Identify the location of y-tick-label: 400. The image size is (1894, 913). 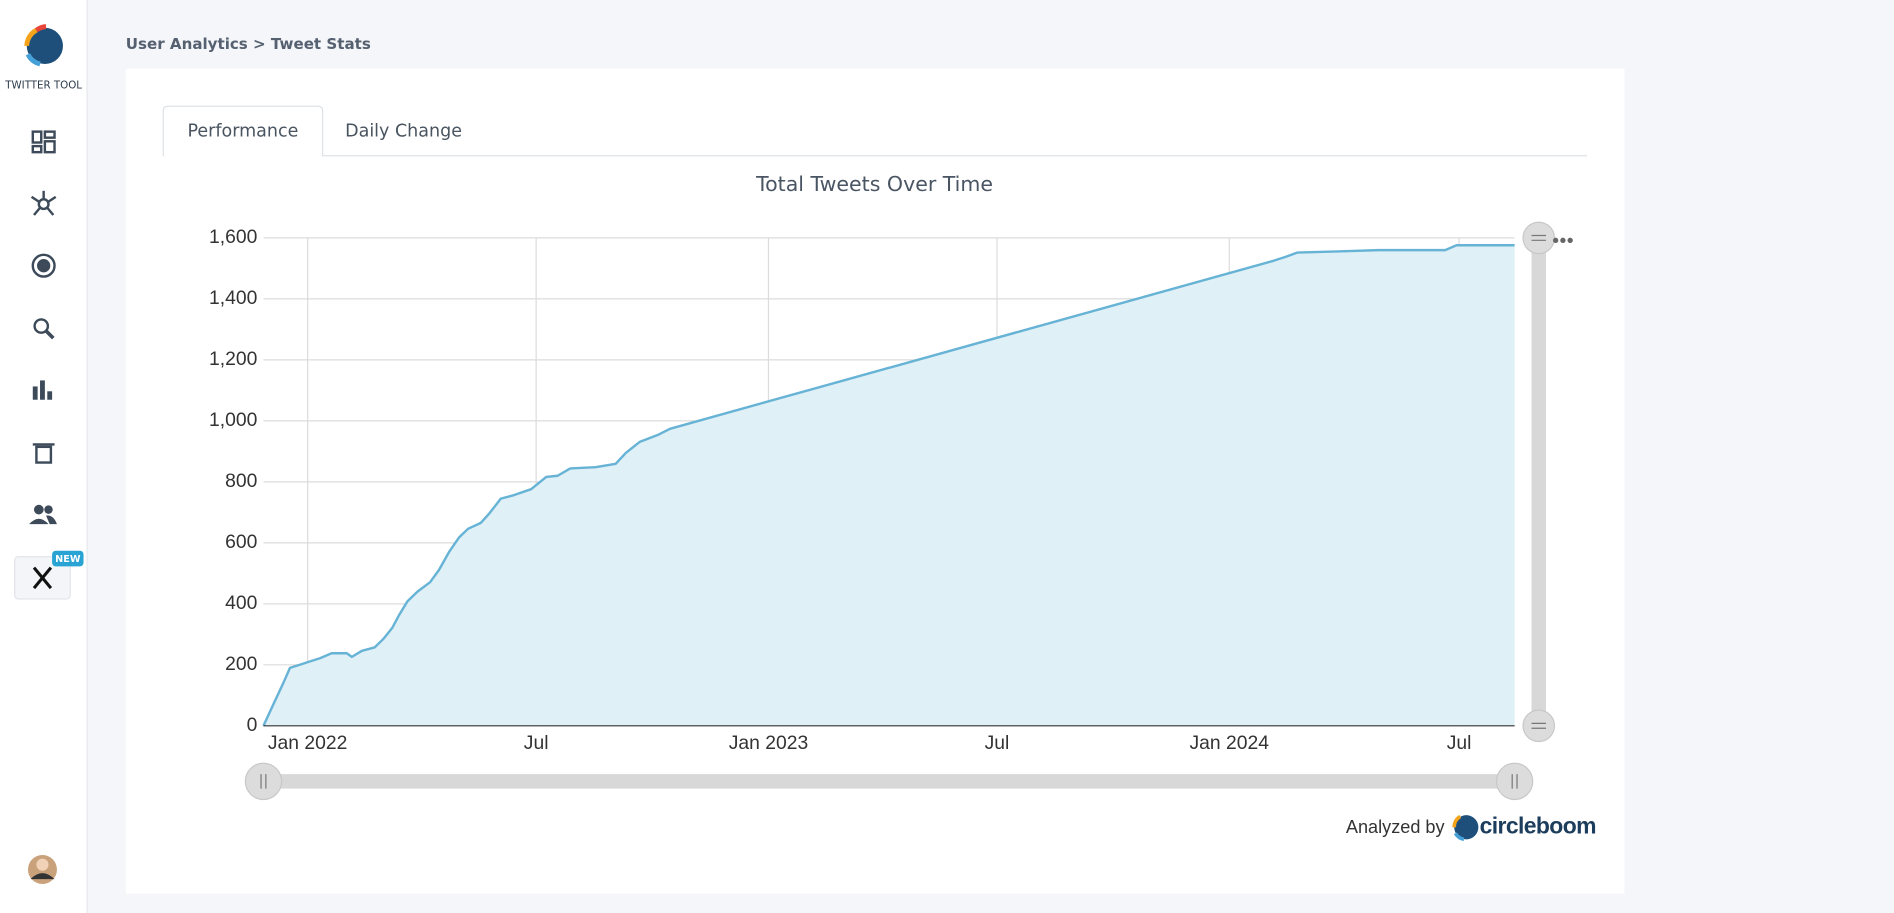
(241, 603).